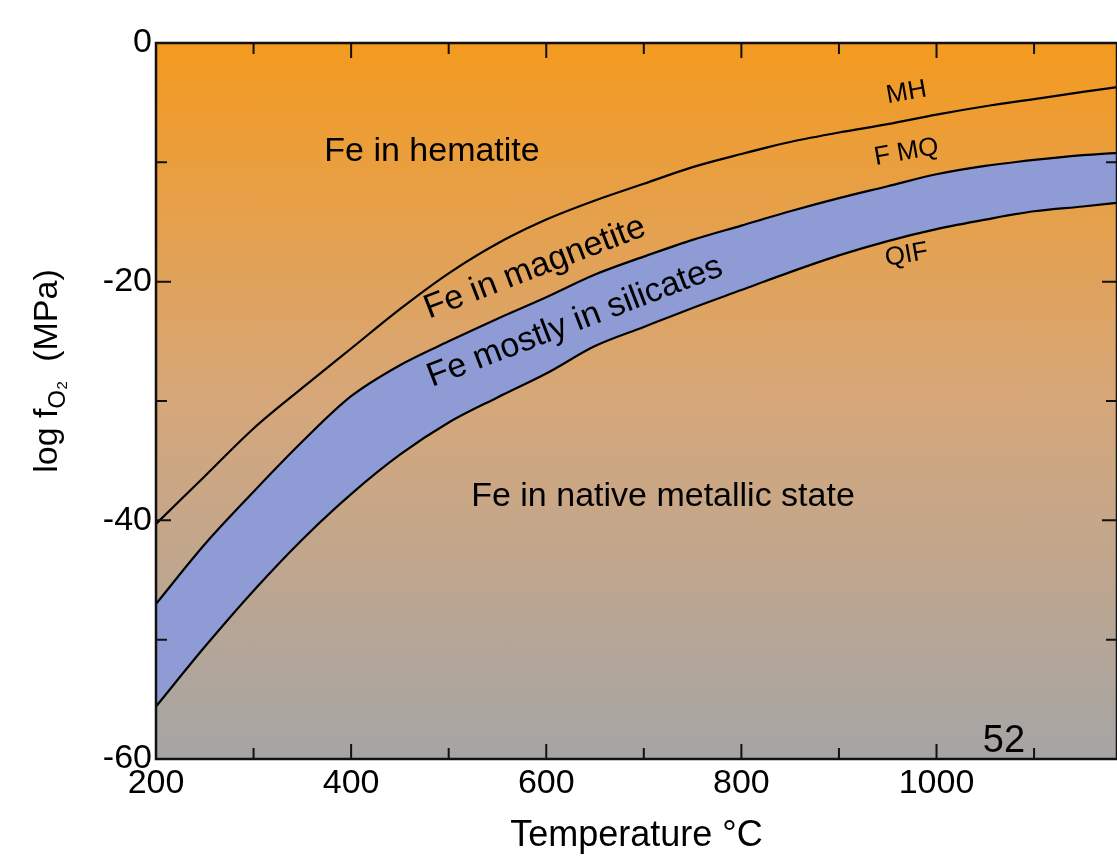  I want to click on x-tick-label: 1000, so click(936, 780).